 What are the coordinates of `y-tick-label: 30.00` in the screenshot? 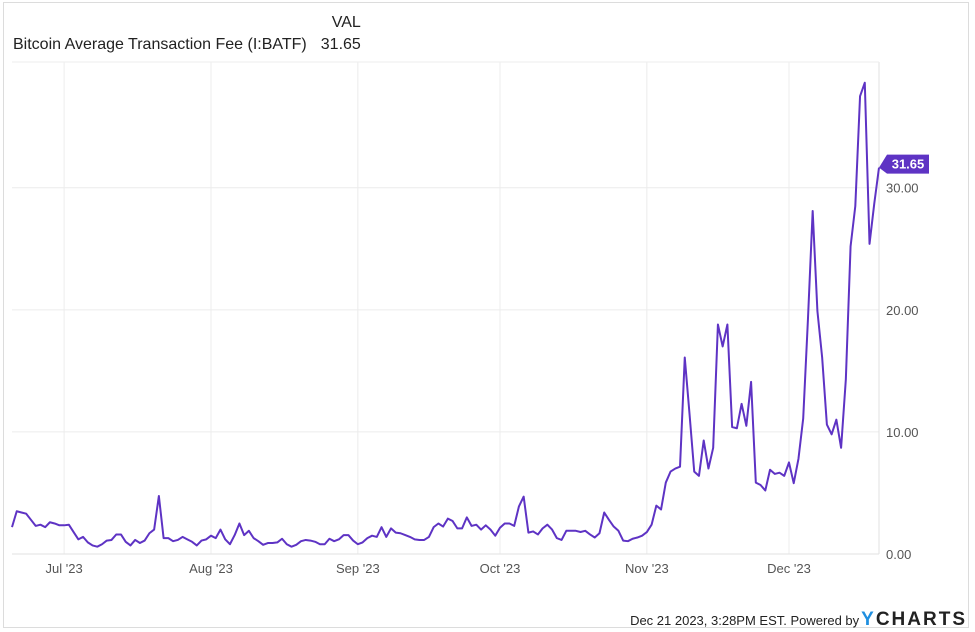 It's located at (902, 188).